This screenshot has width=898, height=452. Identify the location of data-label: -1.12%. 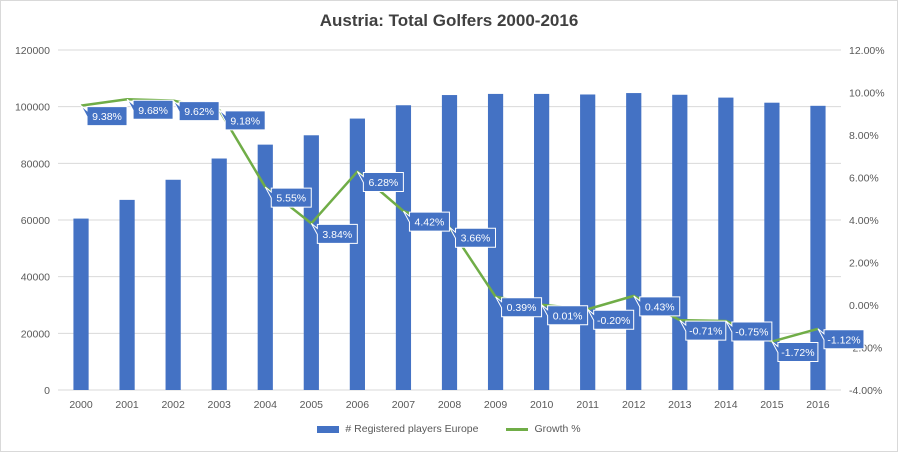
(841, 339).